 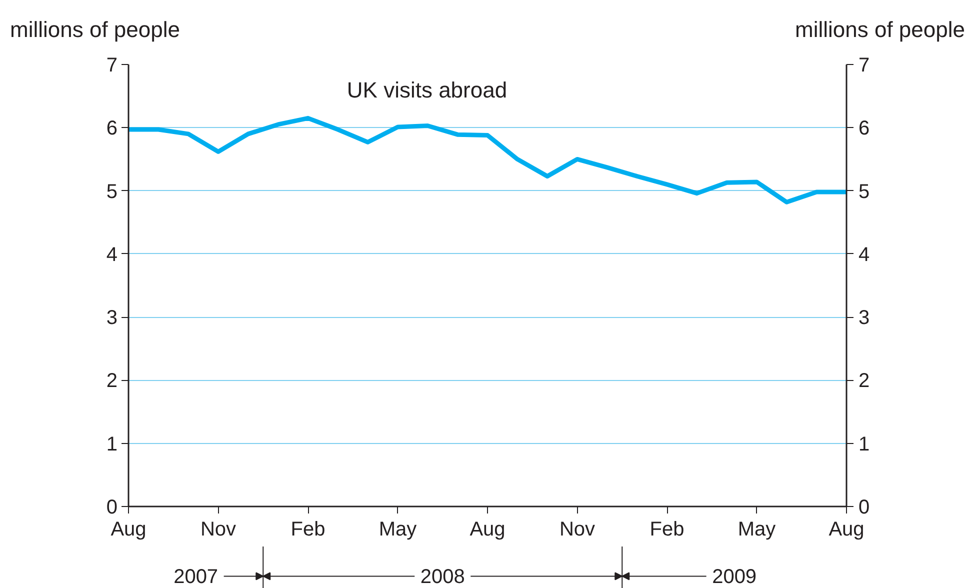 What do you see at coordinates (112, 65) in the screenshot?
I see `y-tick-label: 7` at bounding box center [112, 65].